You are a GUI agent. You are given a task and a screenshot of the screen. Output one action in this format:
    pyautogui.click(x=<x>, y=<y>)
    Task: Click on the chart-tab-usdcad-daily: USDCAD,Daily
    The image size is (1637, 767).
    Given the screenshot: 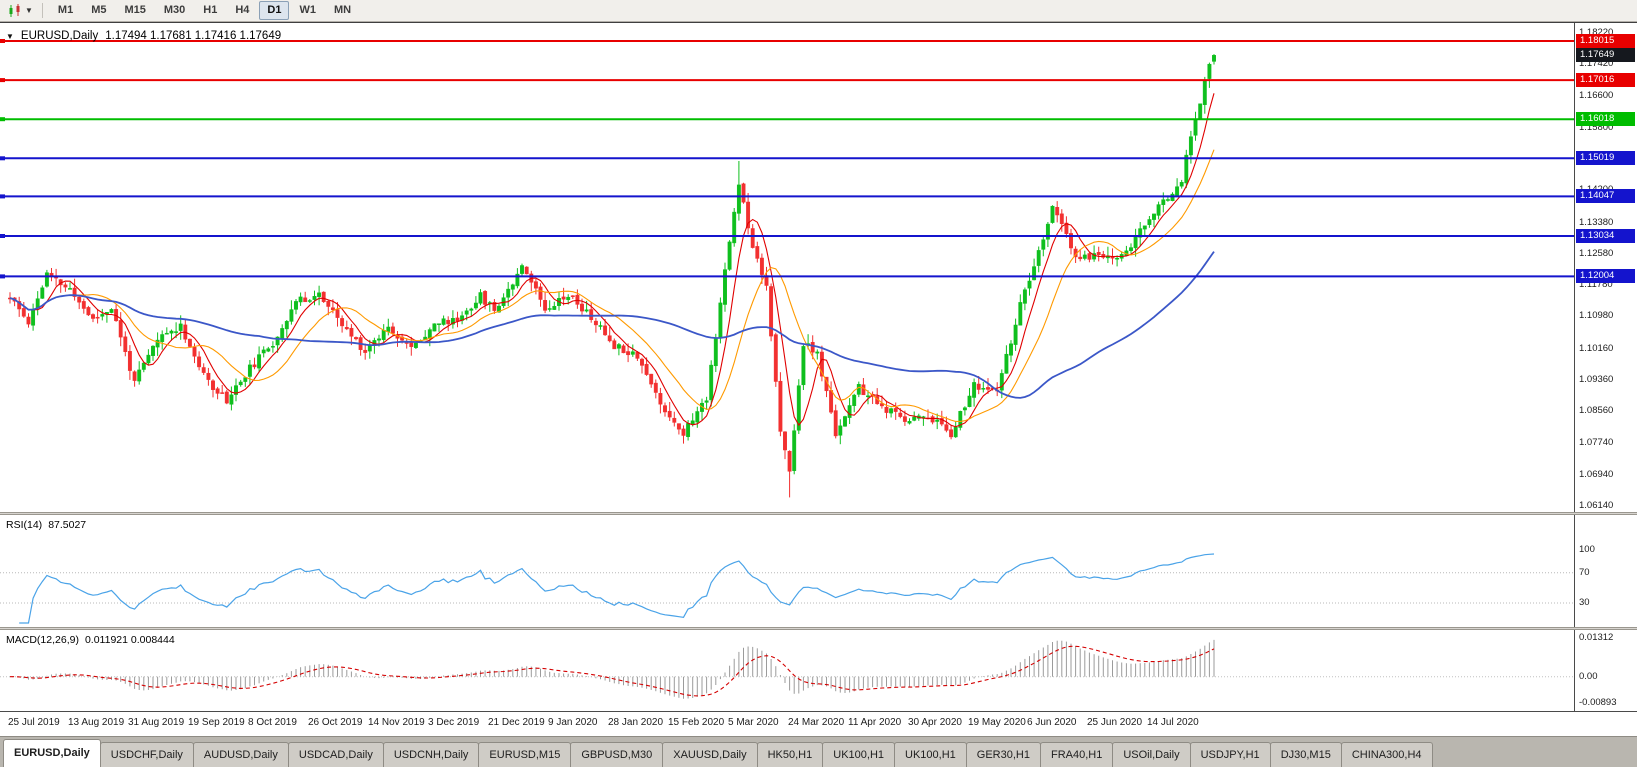 What is the action you would take?
    pyautogui.click(x=335, y=754)
    